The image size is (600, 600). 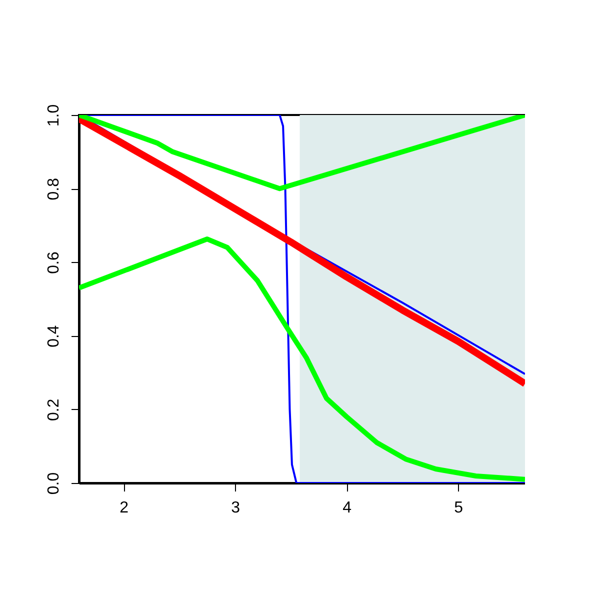 What do you see at coordinates (54, 115) in the screenshot?
I see `y-tick-label: 1.0` at bounding box center [54, 115].